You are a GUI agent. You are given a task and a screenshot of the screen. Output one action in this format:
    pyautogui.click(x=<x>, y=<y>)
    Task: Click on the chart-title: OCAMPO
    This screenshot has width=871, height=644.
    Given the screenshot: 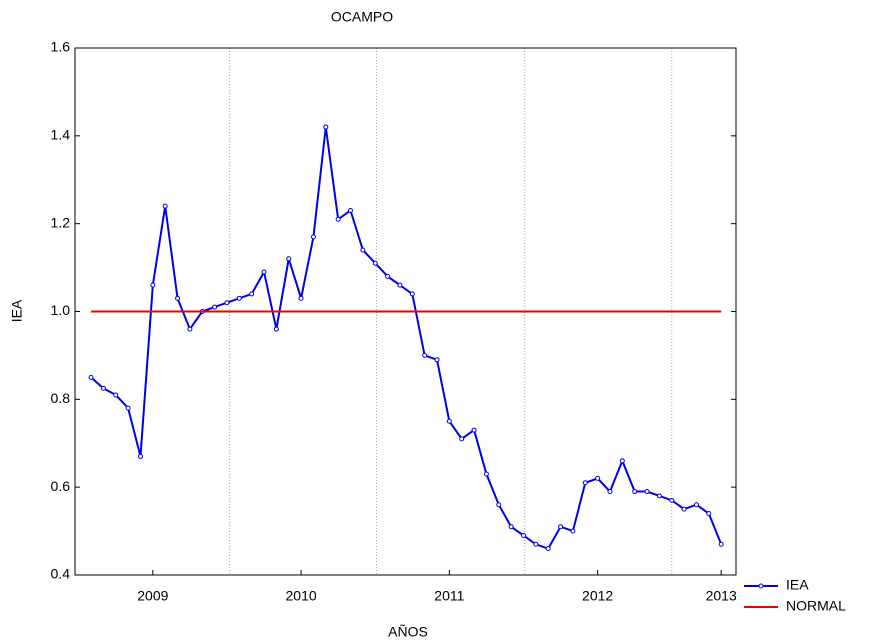 What is the action you would take?
    pyautogui.click(x=362, y=17)
    